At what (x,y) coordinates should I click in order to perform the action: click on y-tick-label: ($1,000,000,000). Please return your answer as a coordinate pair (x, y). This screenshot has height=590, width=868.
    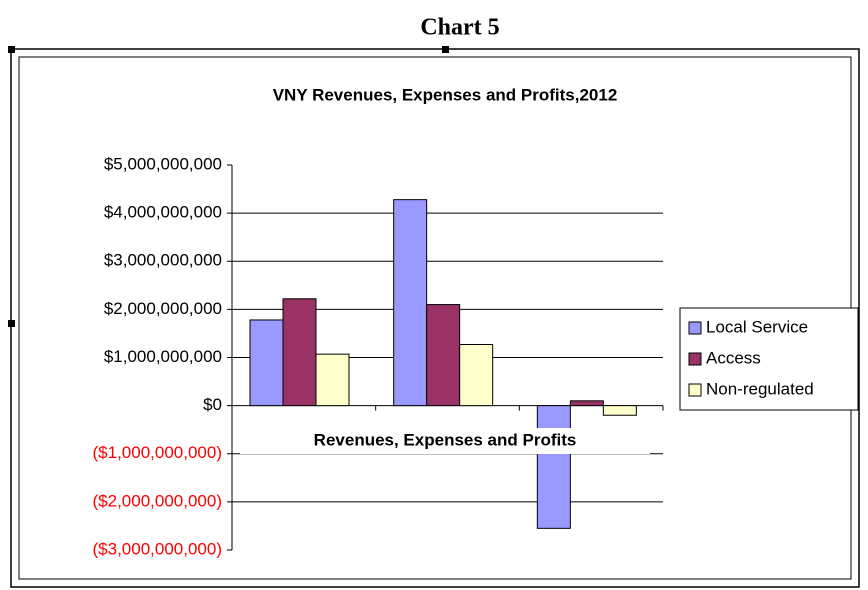
    Looking at the image, I should click on (158, 452).